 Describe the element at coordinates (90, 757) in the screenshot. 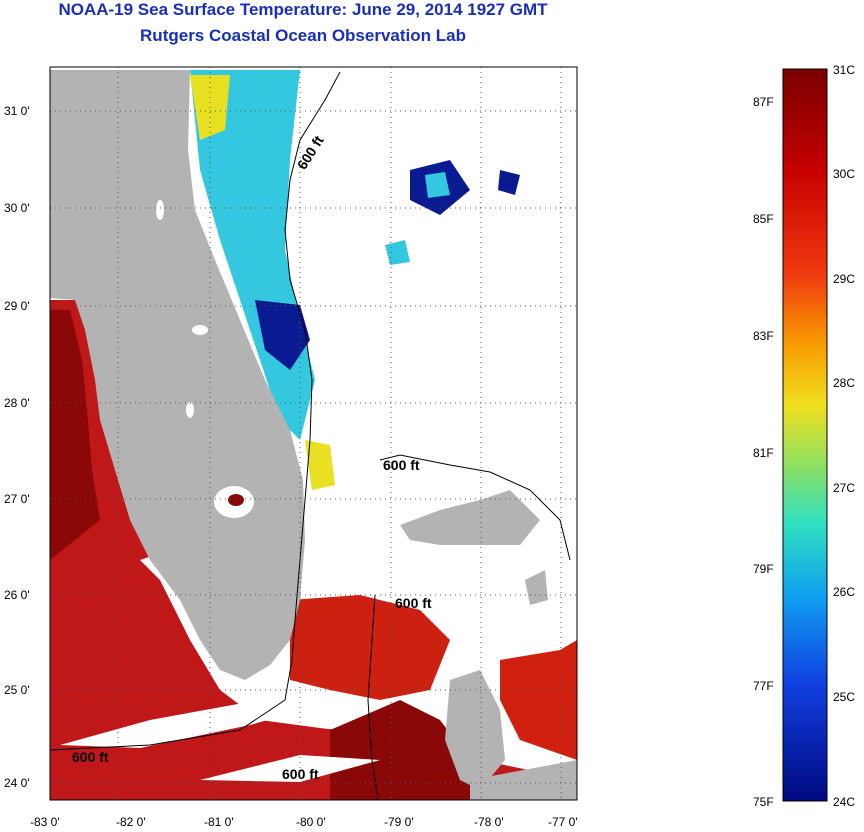

I see `contour-label-southwest: 600 ft` at that location.